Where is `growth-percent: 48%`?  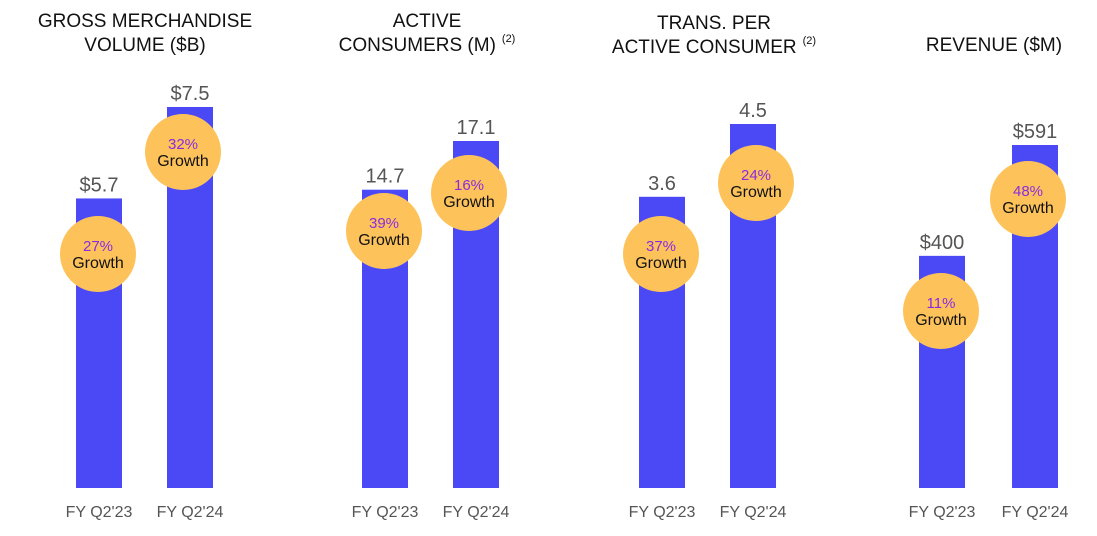
growth-percent: 48% is located at coordinates (1028, 191).